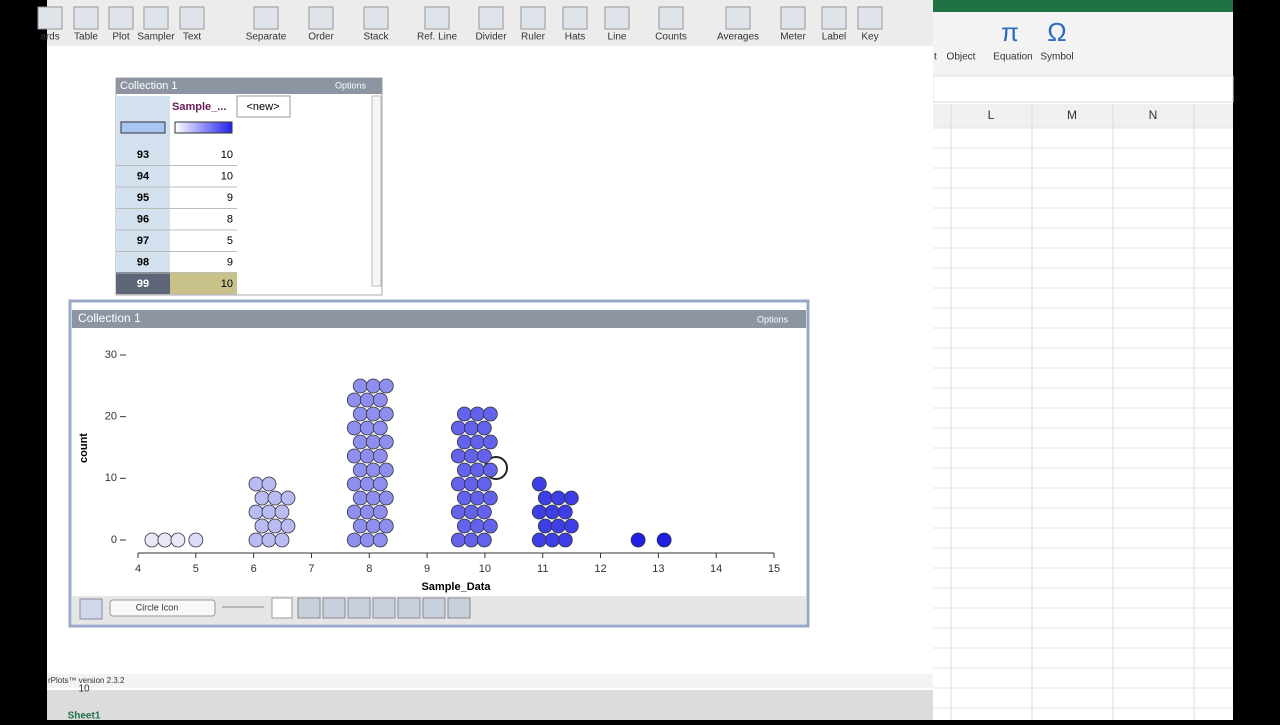 The height and width of the screenshot is (725, 1280). What do you see at coordinates (351, 85) in the screenshot?
I see `table-options: Options` at bounding box center [351, 85].